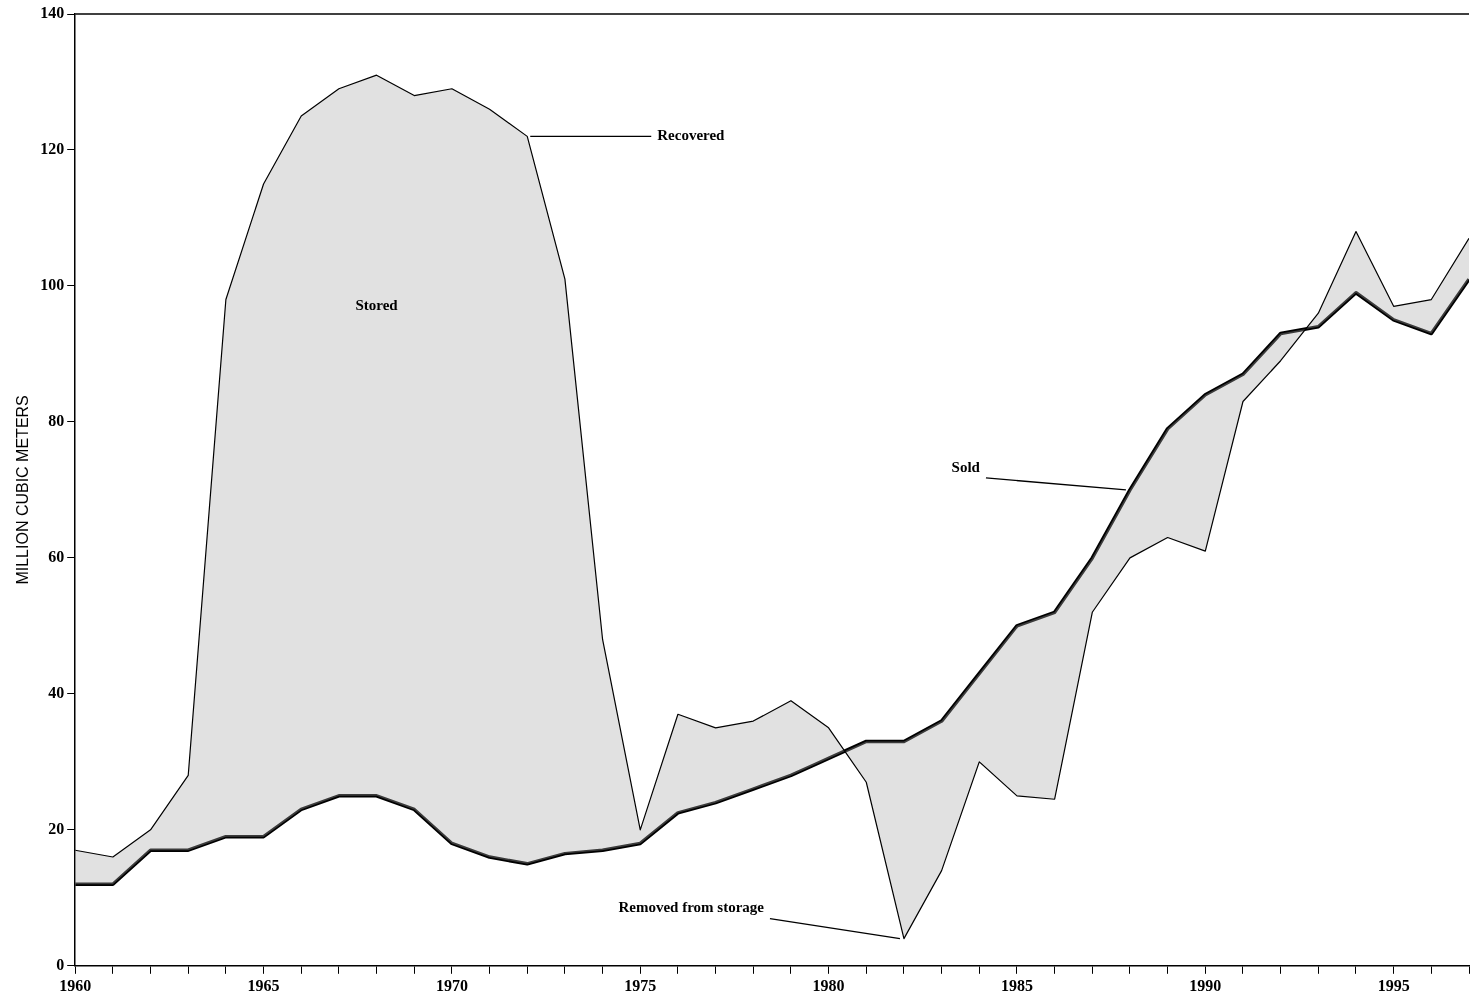 This screenshot has height=1007, width=1481. What do you see at coordinates (56, 421) in the screenshot?
I see `y-tick-label: 80` at bounding box center [56, 421].